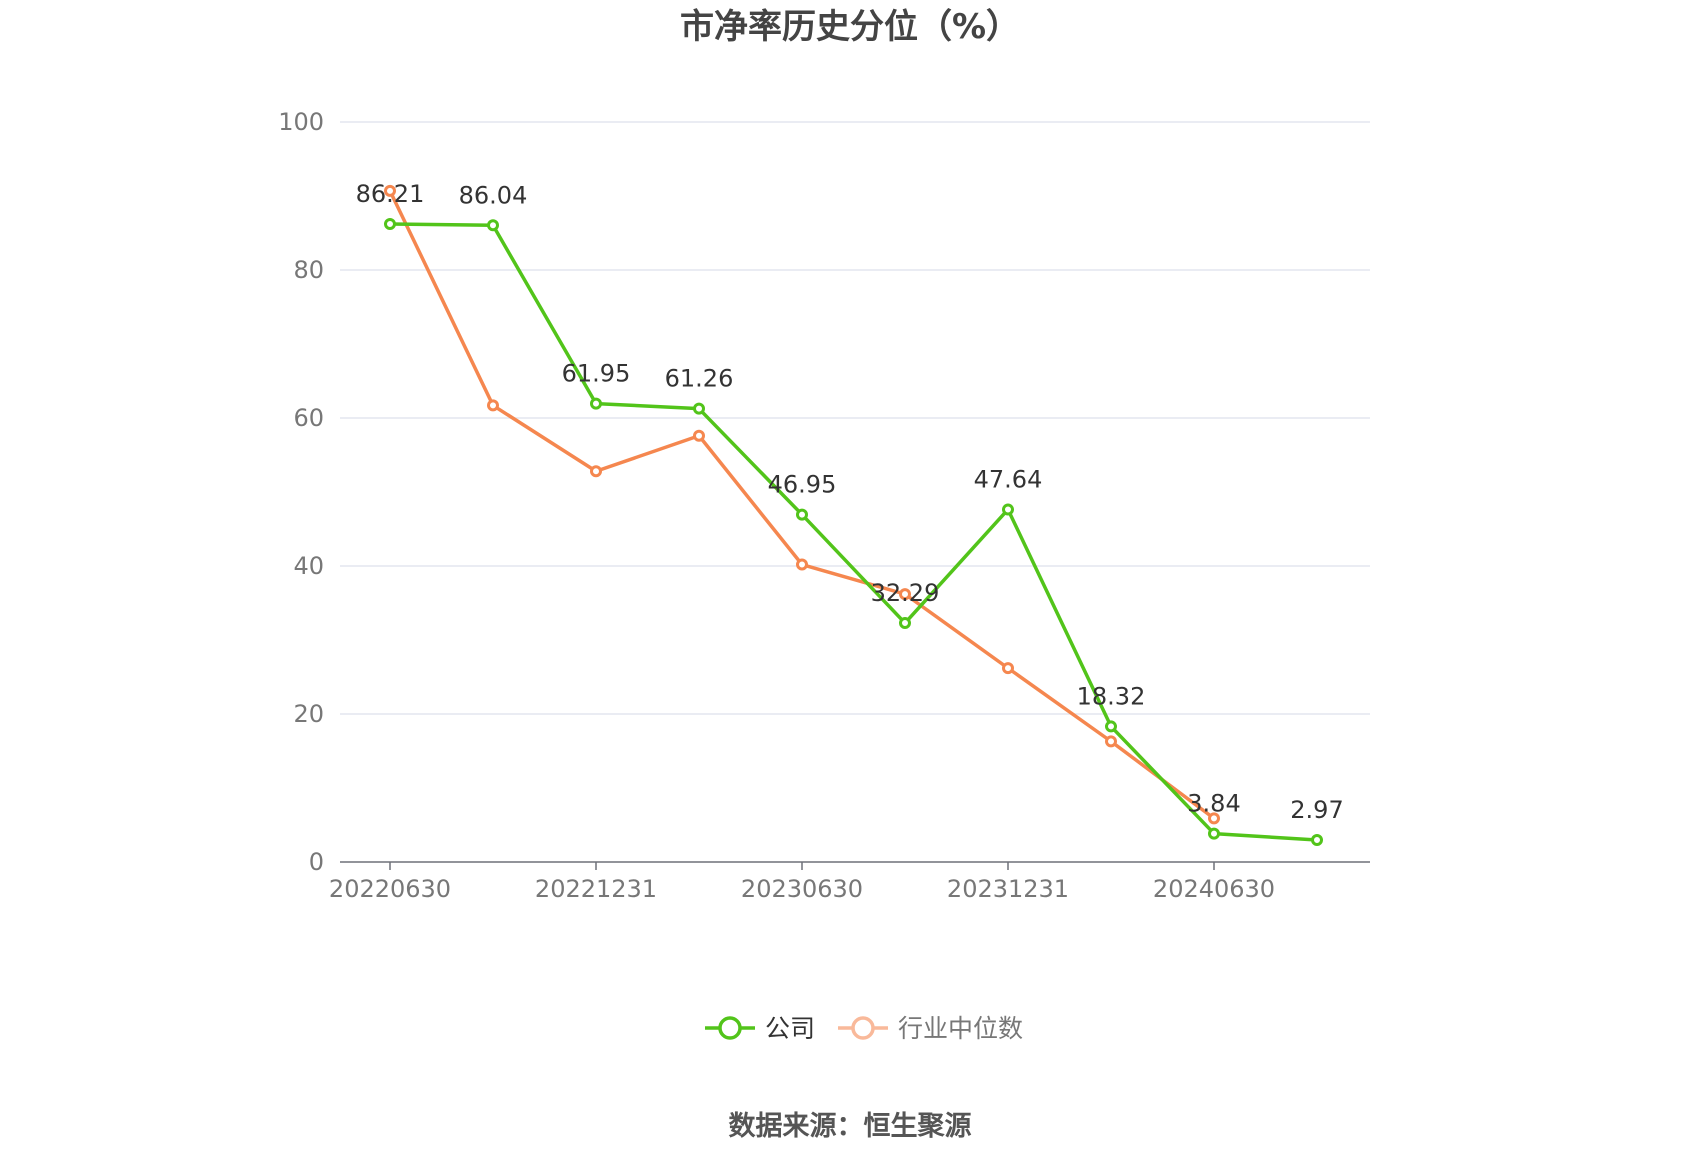  Describe the element at coordinates (1316, 810) in the screenshot. I see `data-label: 2.97` at that location.